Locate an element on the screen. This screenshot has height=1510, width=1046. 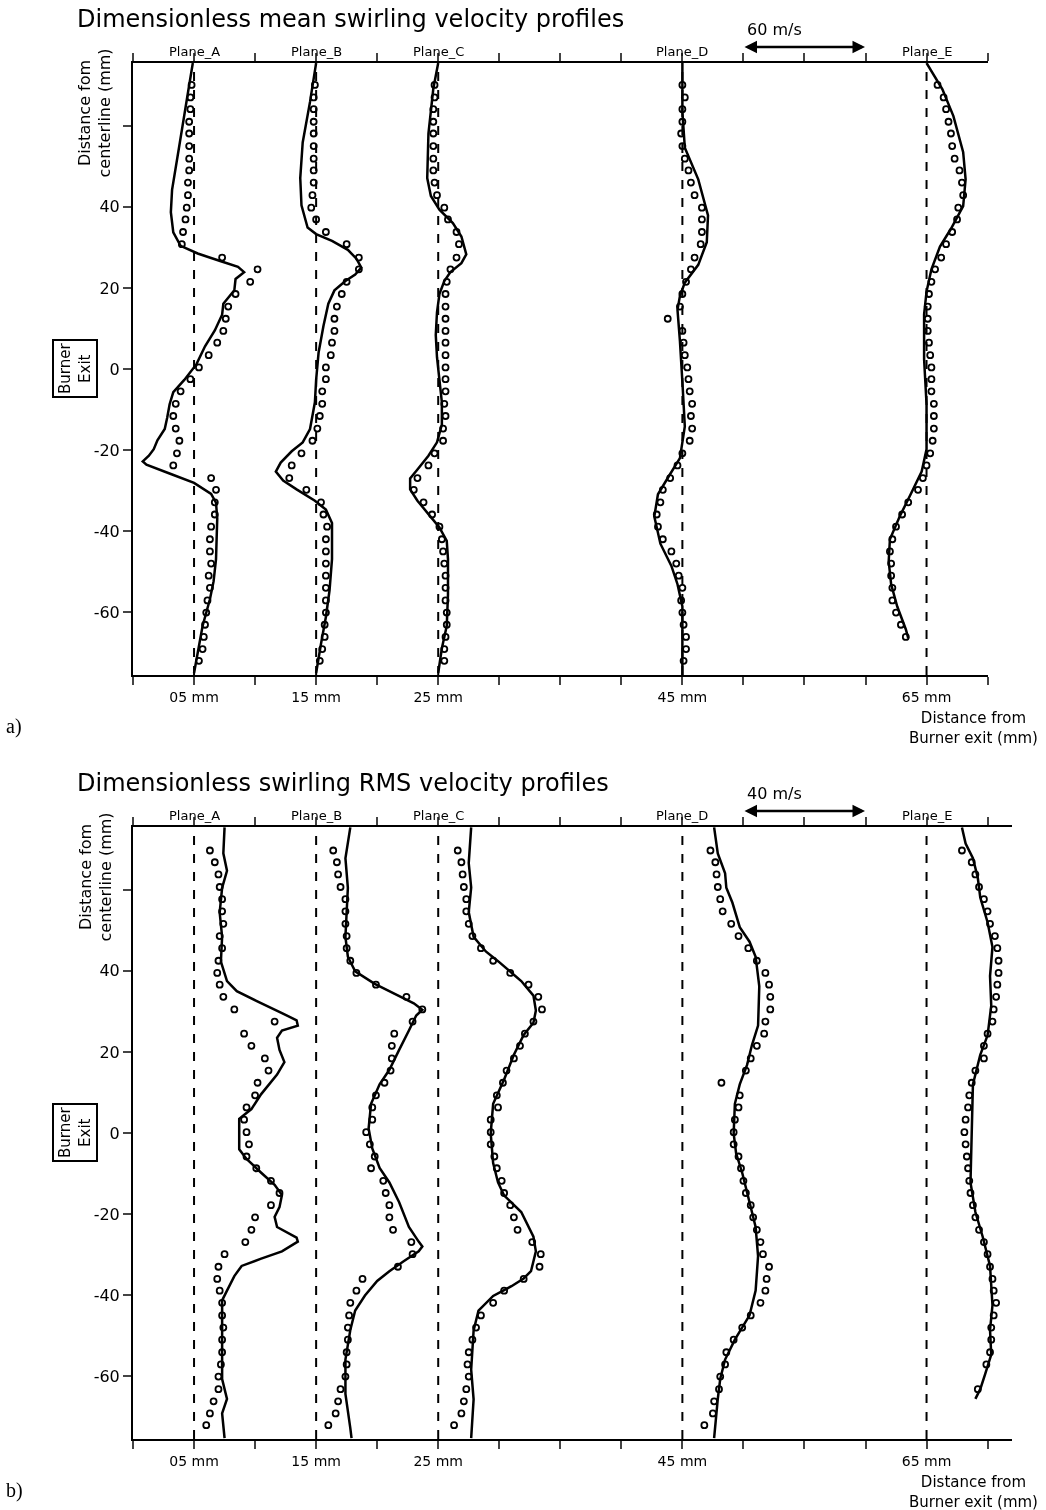
x-tick-label: 45 mm is located at coordinates (682, 696).